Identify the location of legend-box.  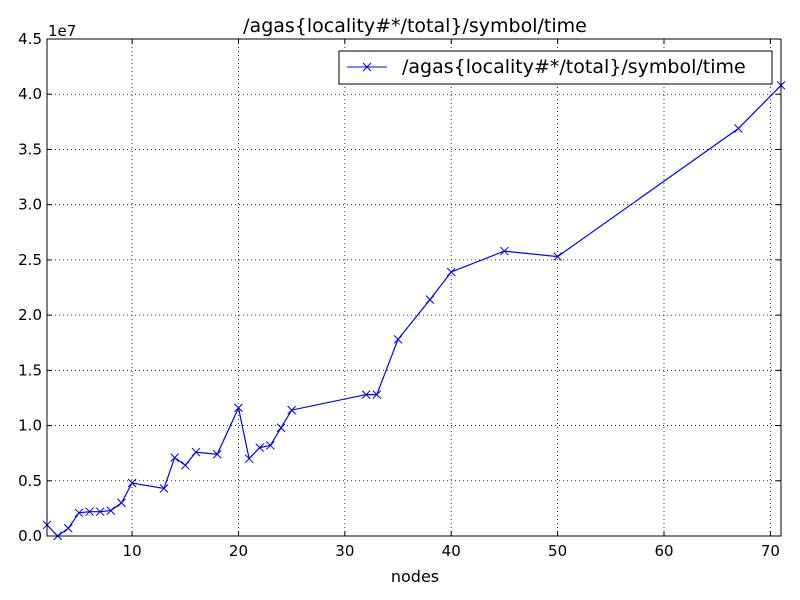
(555, 67).